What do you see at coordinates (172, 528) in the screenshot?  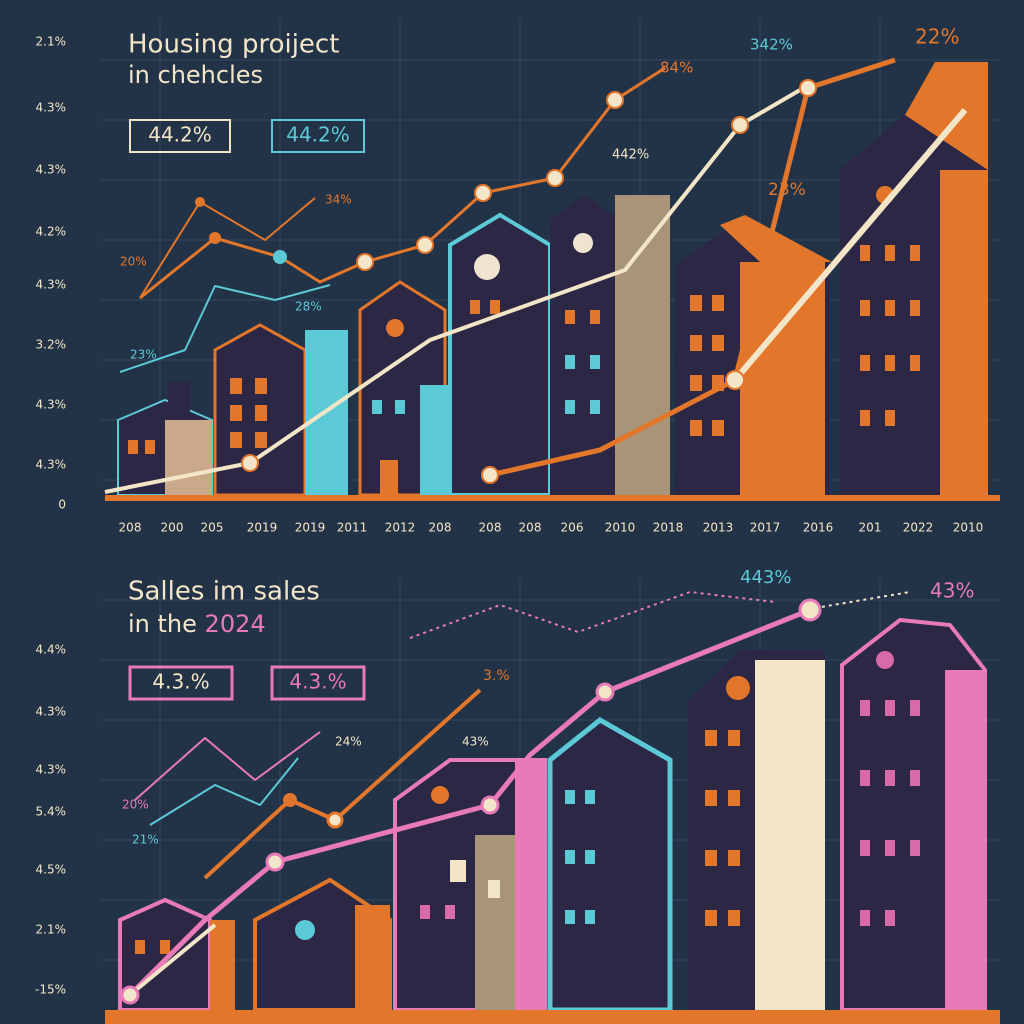 I see `x-label: 200` at bounding box center [172, 528].